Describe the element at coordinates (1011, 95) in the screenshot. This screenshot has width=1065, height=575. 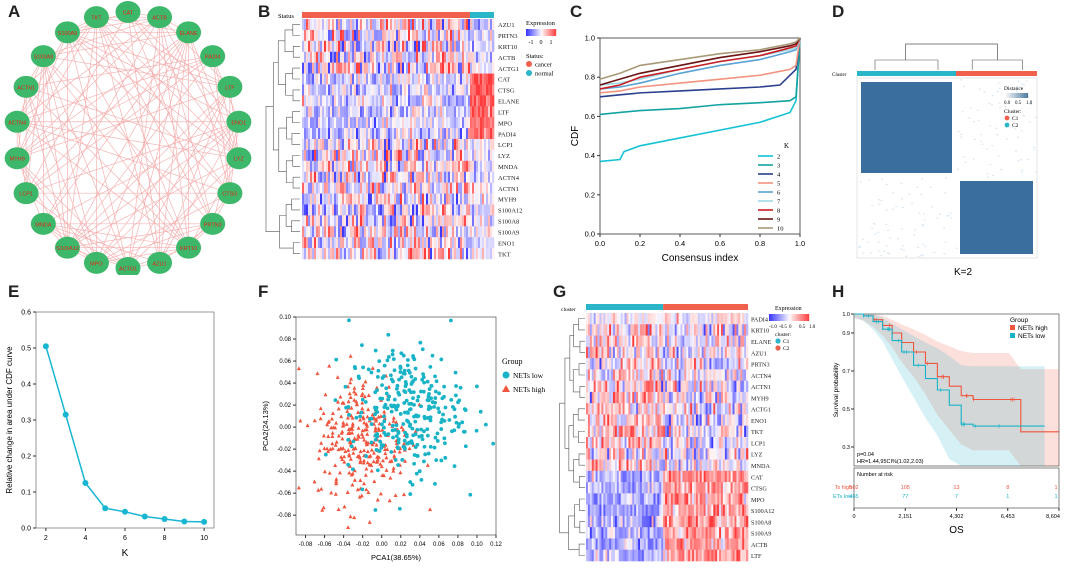
I see `legend-gradient-step` at that location.